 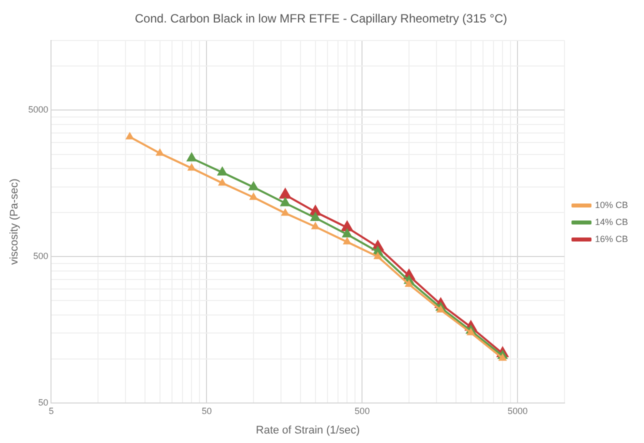 I want to click on x-tick-label: 5000, so click(x=518, y=411).